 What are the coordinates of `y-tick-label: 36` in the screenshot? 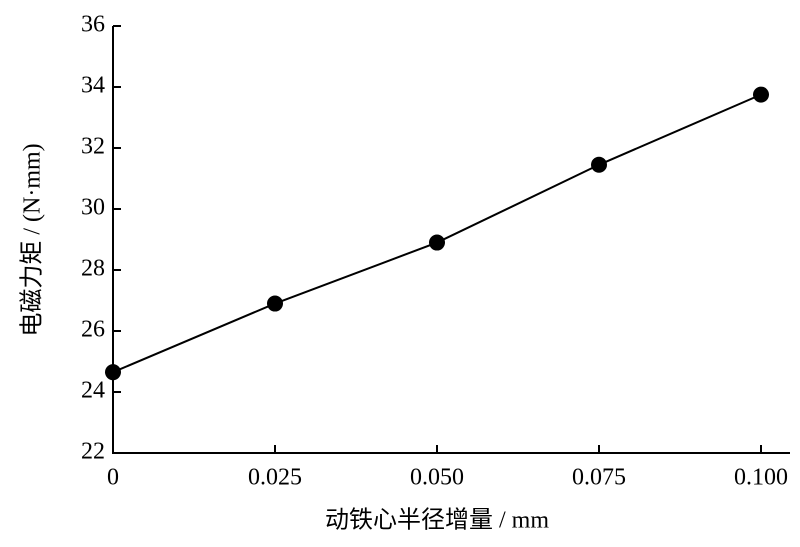 It's located at (93, 25).